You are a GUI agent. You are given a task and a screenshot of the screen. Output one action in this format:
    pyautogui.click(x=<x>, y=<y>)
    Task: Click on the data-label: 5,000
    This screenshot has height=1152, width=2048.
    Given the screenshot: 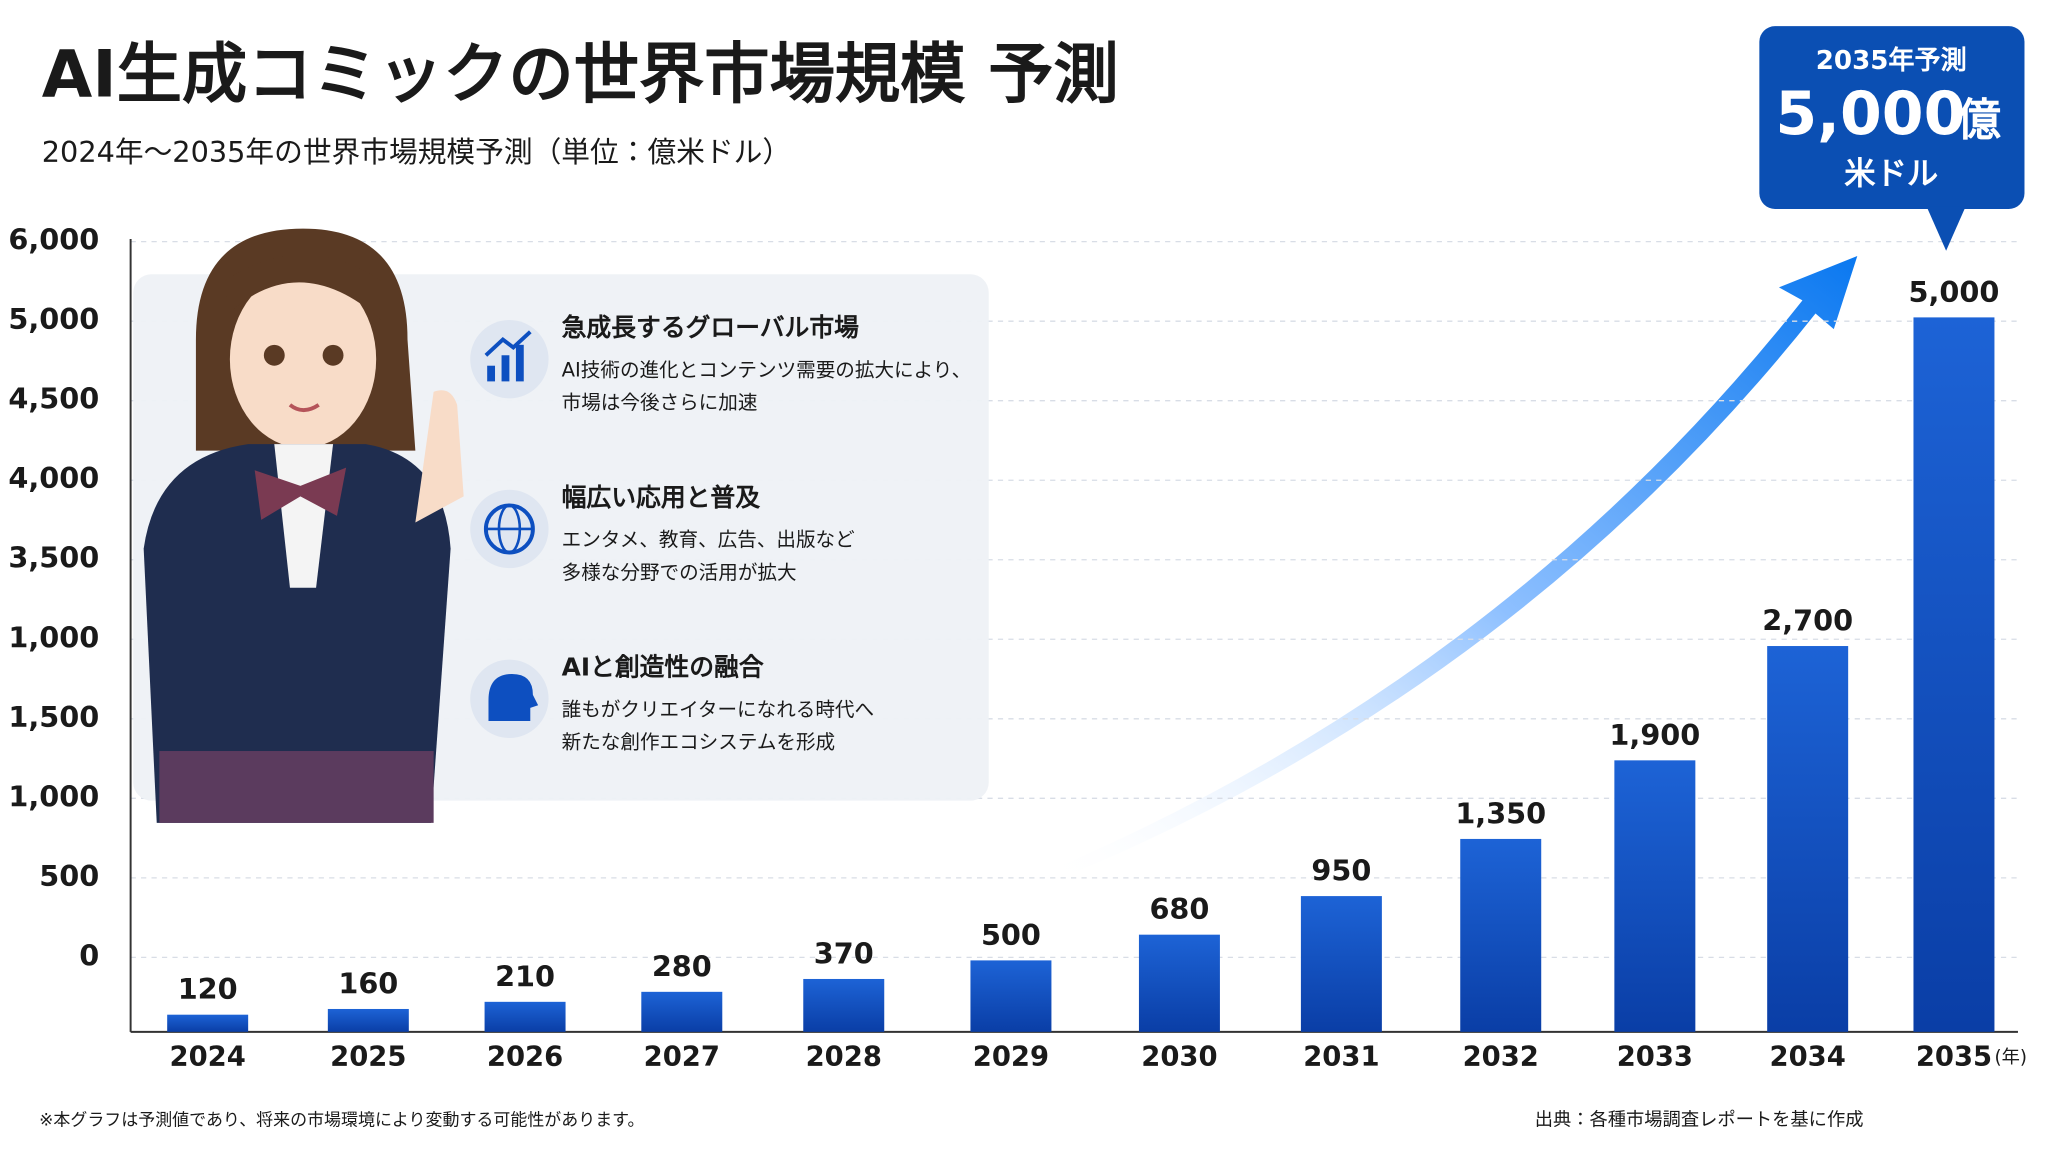 What is the action you would take?
    pyautogui.click(x=1954, y=292)
    